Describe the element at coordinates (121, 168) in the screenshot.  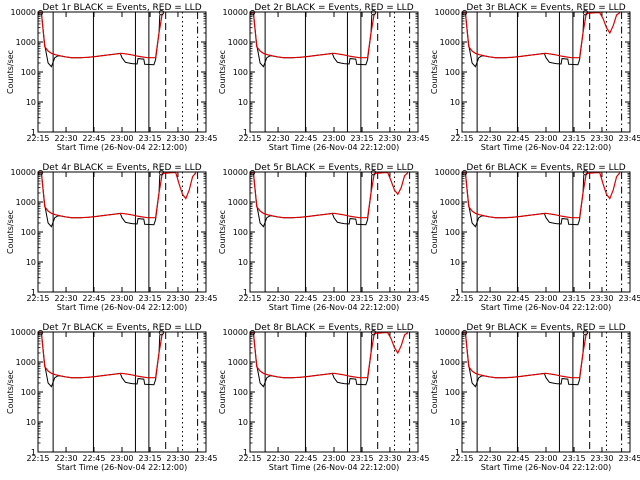
I see `panel-title: Det 4r BLACK = Events, RED = LLD` at that location.